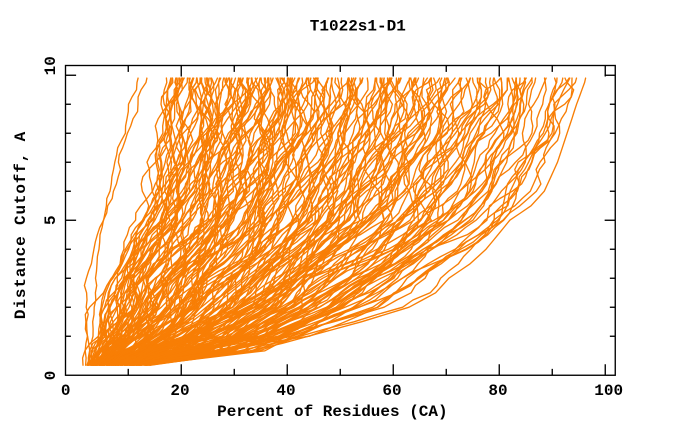 This screenshot has width=680, height=445. I want to click on svg-text: 40, so click(285, 391).